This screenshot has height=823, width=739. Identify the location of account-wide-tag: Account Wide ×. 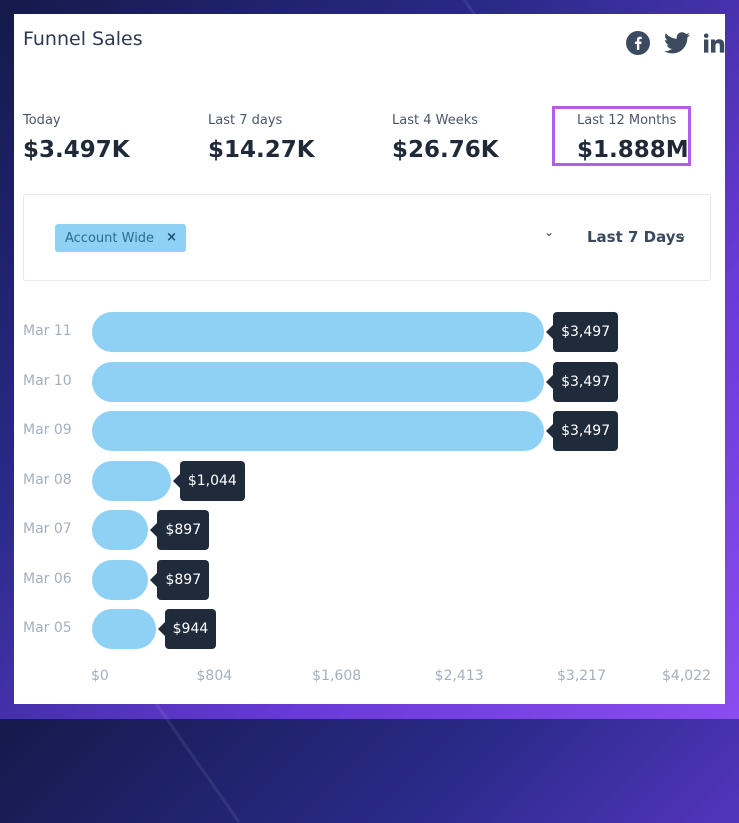
(120, 238).